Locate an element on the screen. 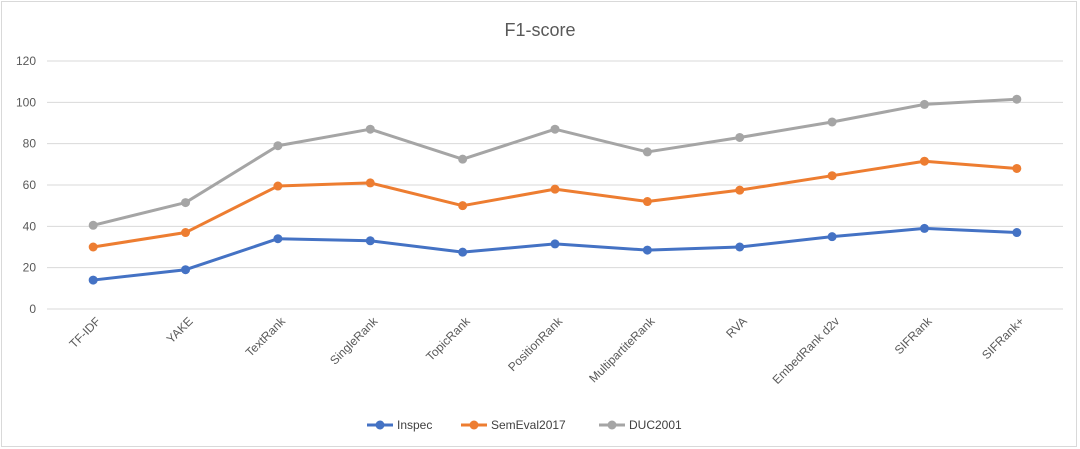 This screenshot has height=449, width=1080. x-tick-label: SIFRank is located at coordinates (914, 336).